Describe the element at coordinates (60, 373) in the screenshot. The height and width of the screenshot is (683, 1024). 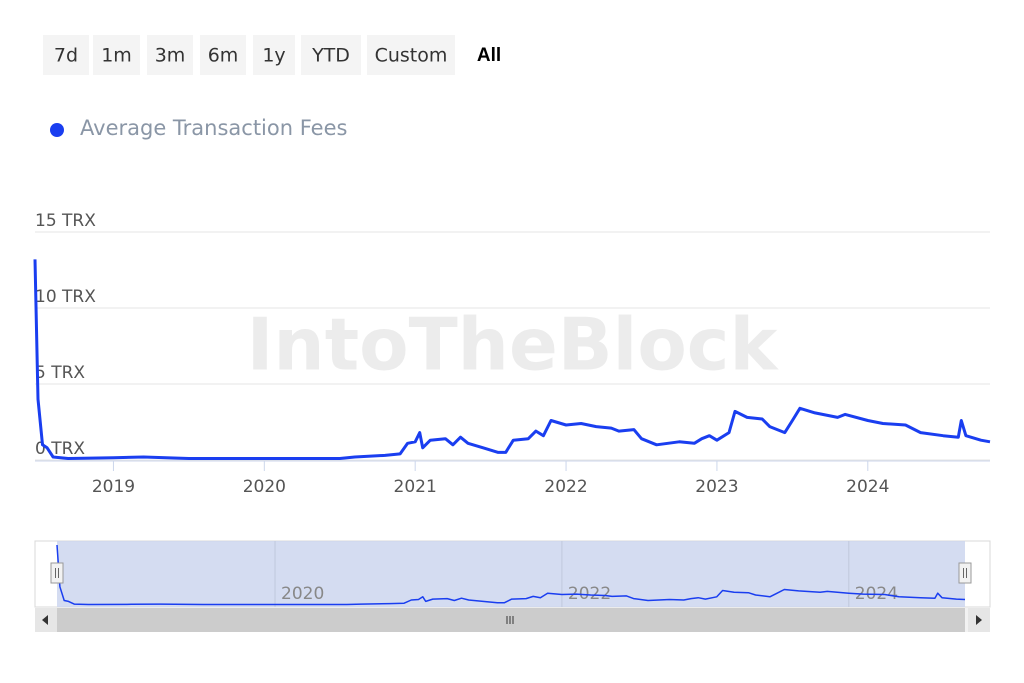
I see `y-tick-label: 5 TRX` at that location.